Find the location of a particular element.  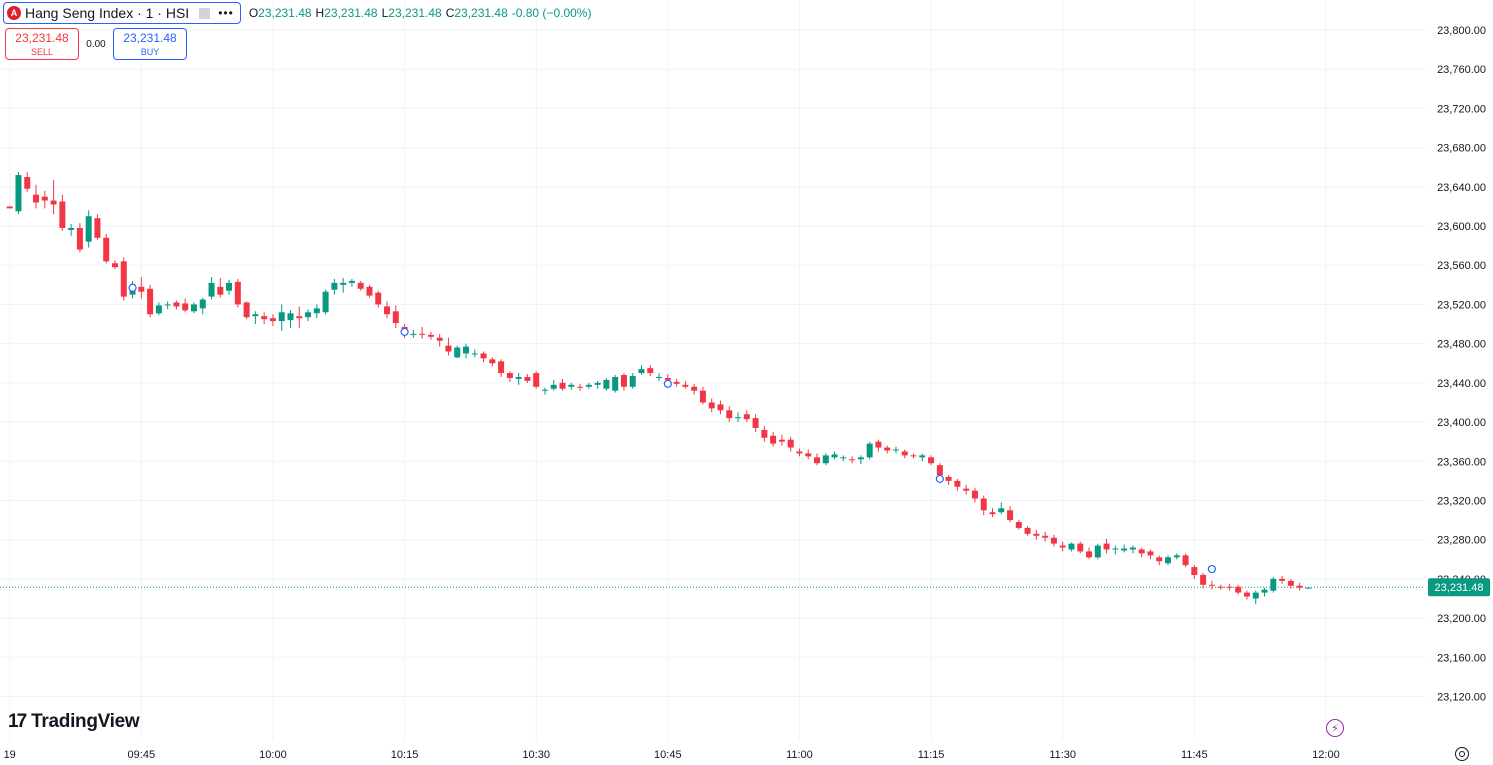

change-value: -0.80 (−0.00%) is located at coordinates (551, 13).